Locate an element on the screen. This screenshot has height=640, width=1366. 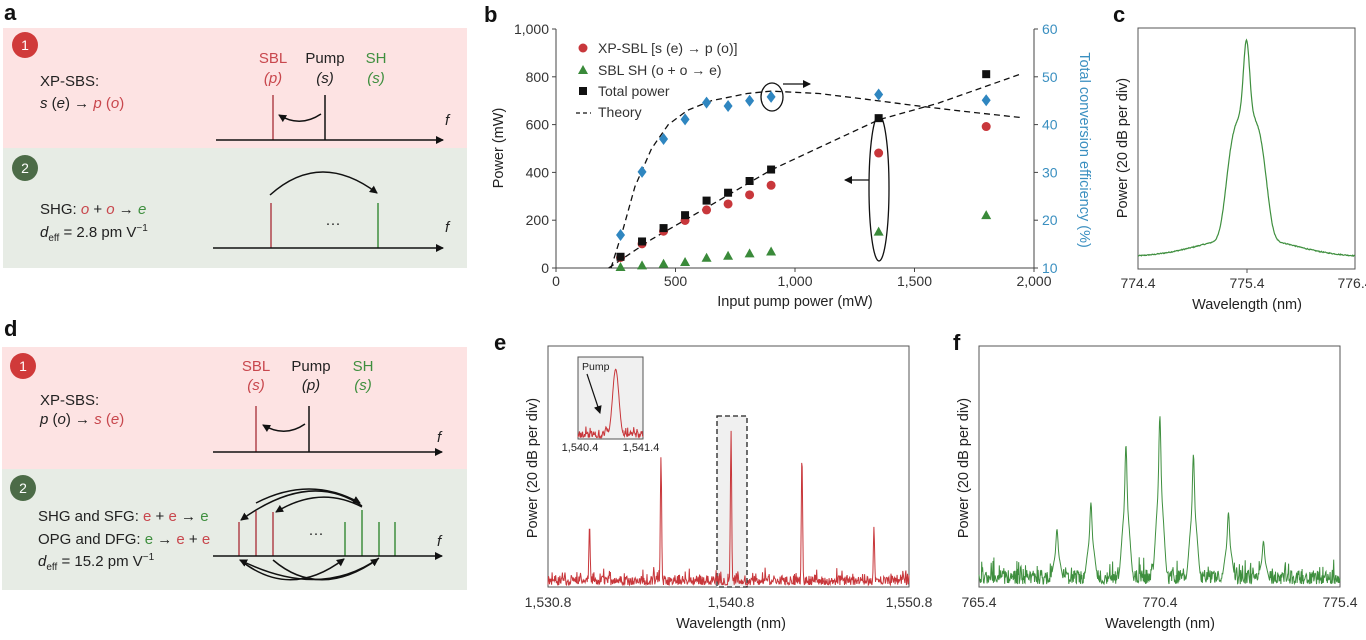
y2-tick-label: 20 is located at coordinates (1050, 220).